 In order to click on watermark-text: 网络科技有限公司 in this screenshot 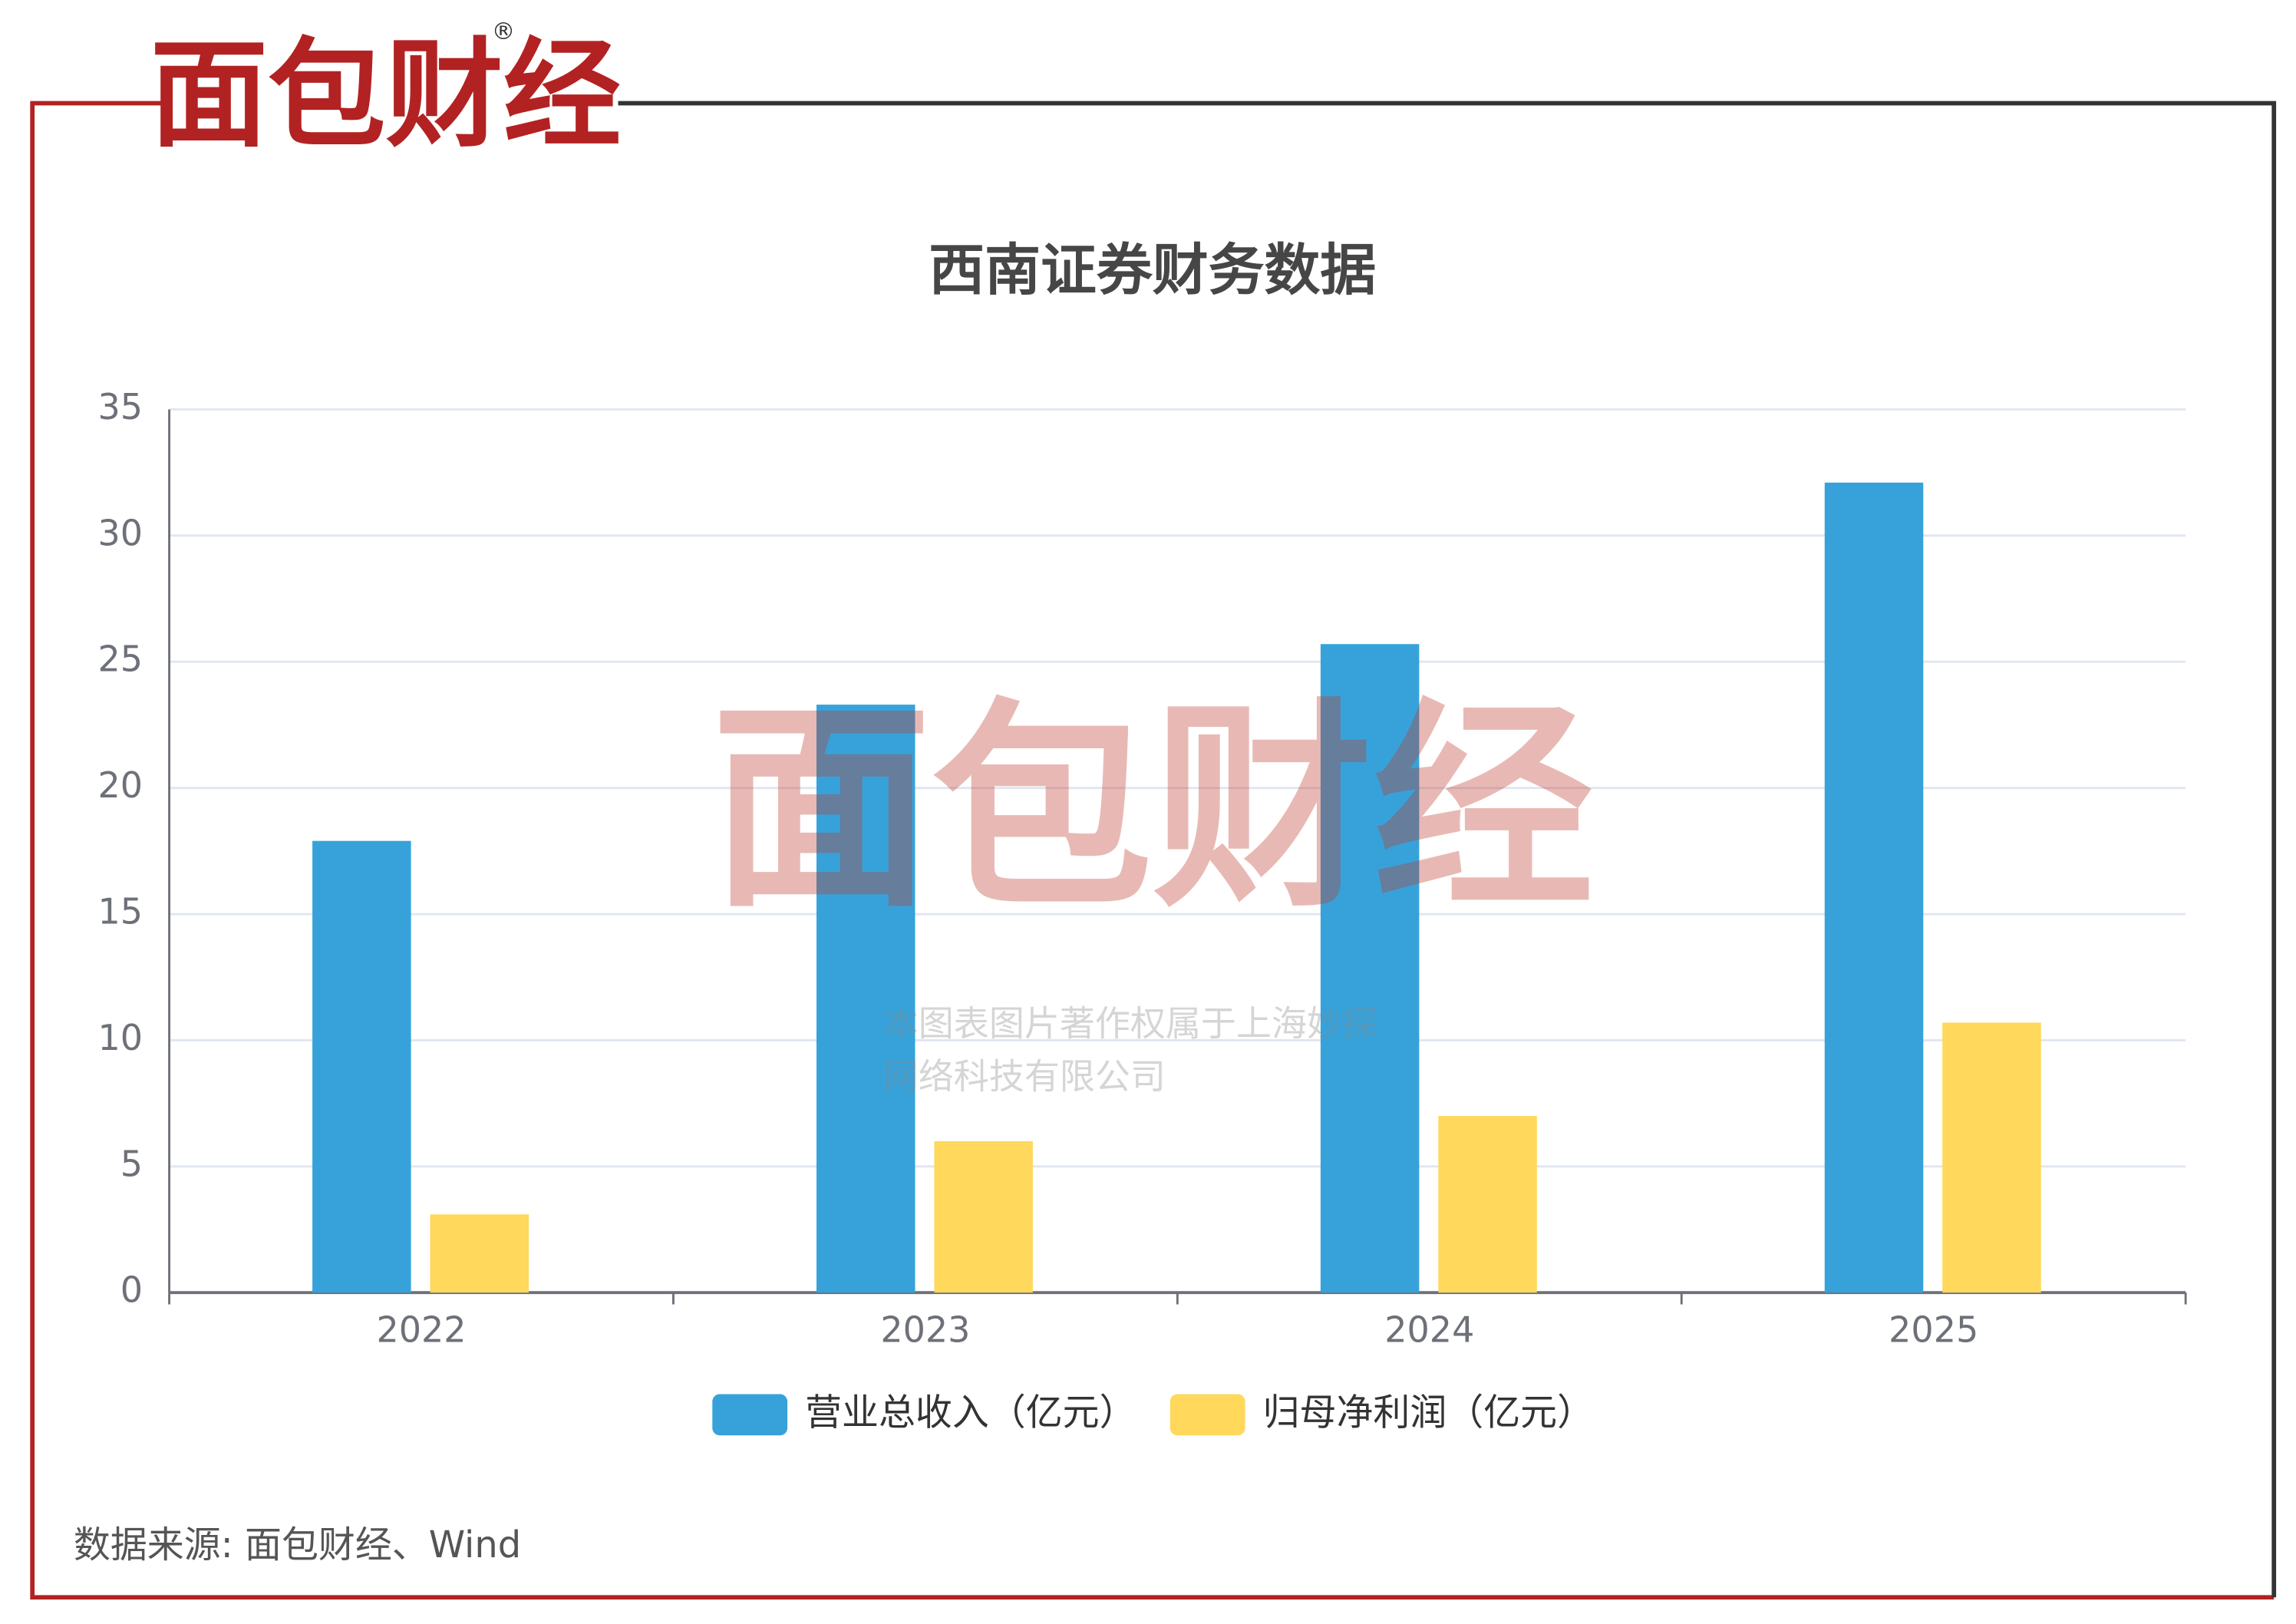, I will do `click(1024, 1077)`.